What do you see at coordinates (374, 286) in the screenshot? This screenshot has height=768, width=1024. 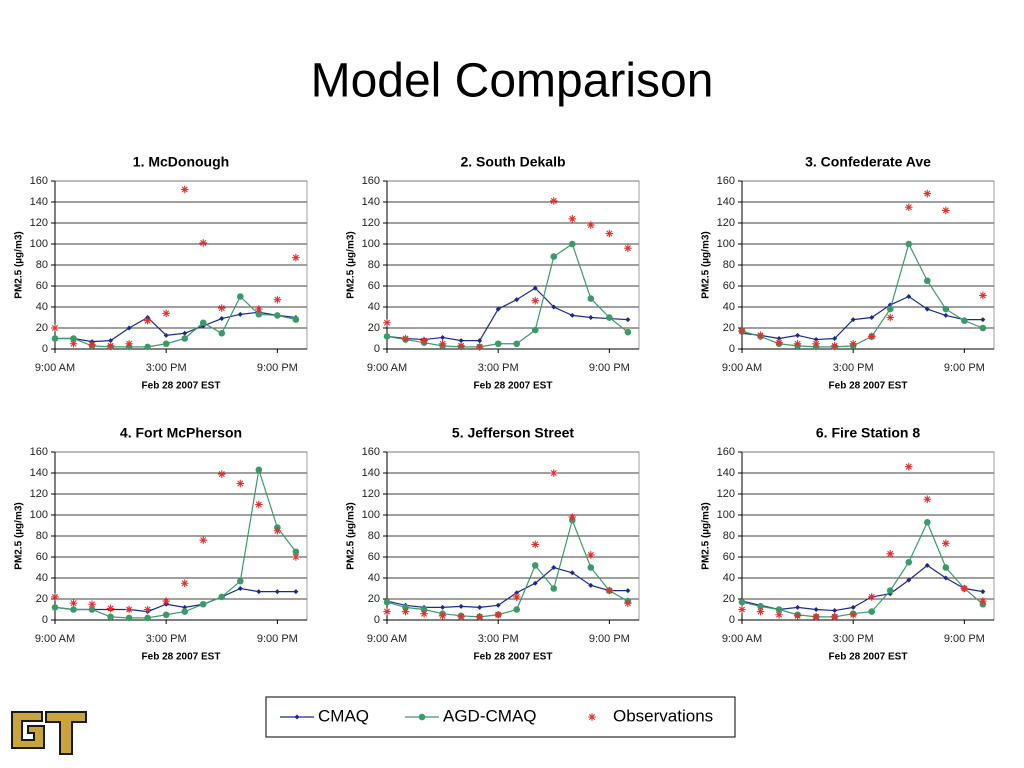 I see `y-tick-label: 60` at bounding box center [374, 286].